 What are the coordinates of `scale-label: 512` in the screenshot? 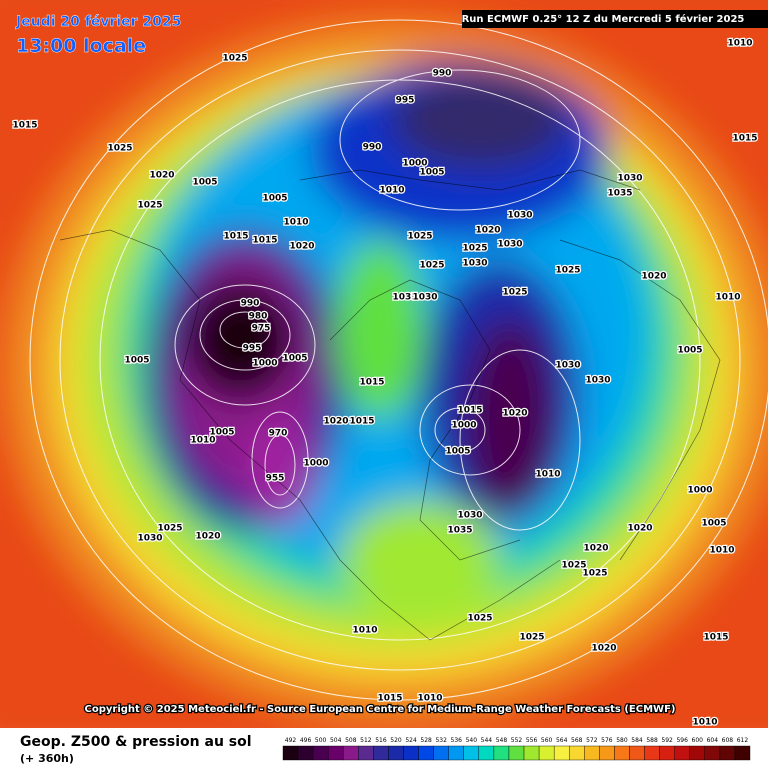 It's located at (366, 740).